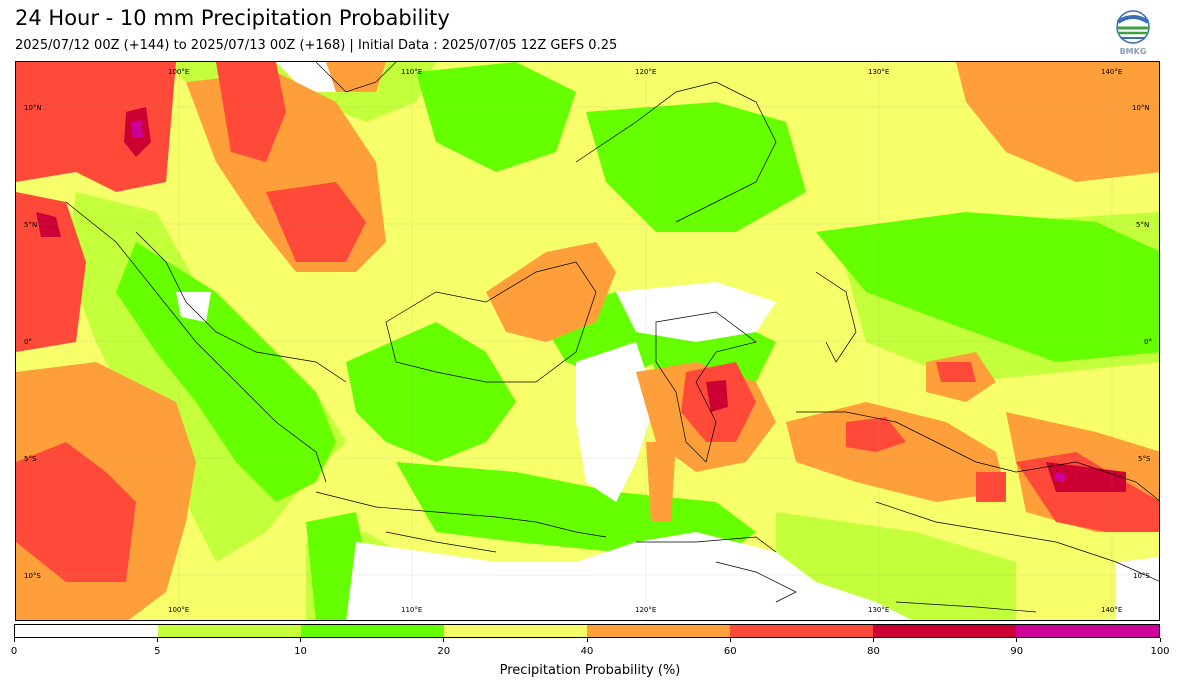  What do you see at coordinates (587, 651) in the screenshot?
I see `colorbar-tick-label: 40` at bounding box center [587, 651].